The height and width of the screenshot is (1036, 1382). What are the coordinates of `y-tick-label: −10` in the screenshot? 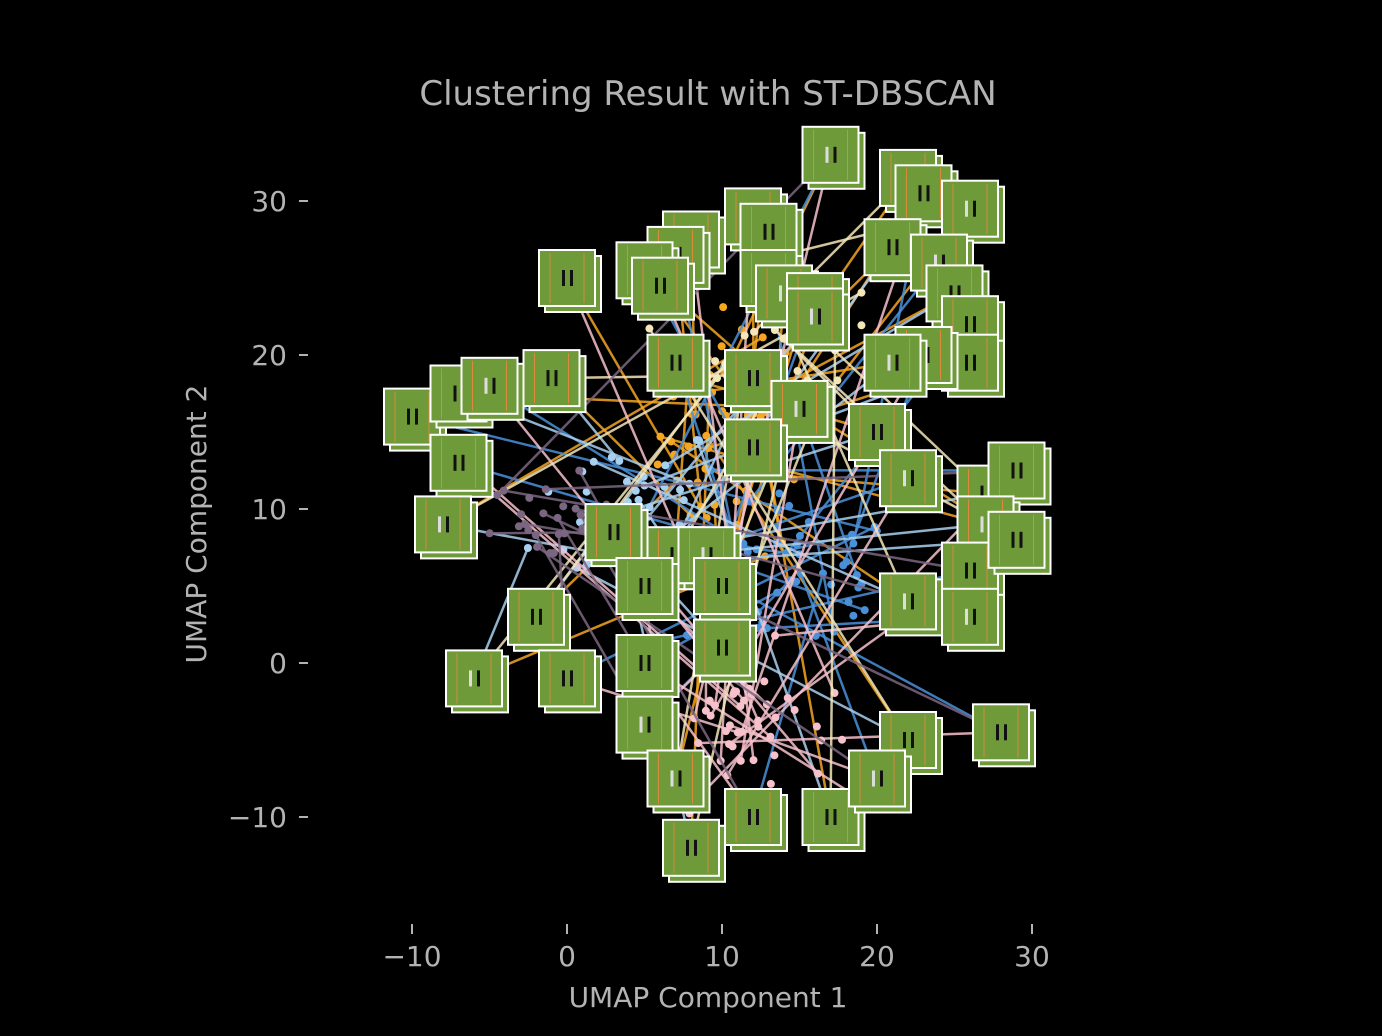 It's located at (257, 817).